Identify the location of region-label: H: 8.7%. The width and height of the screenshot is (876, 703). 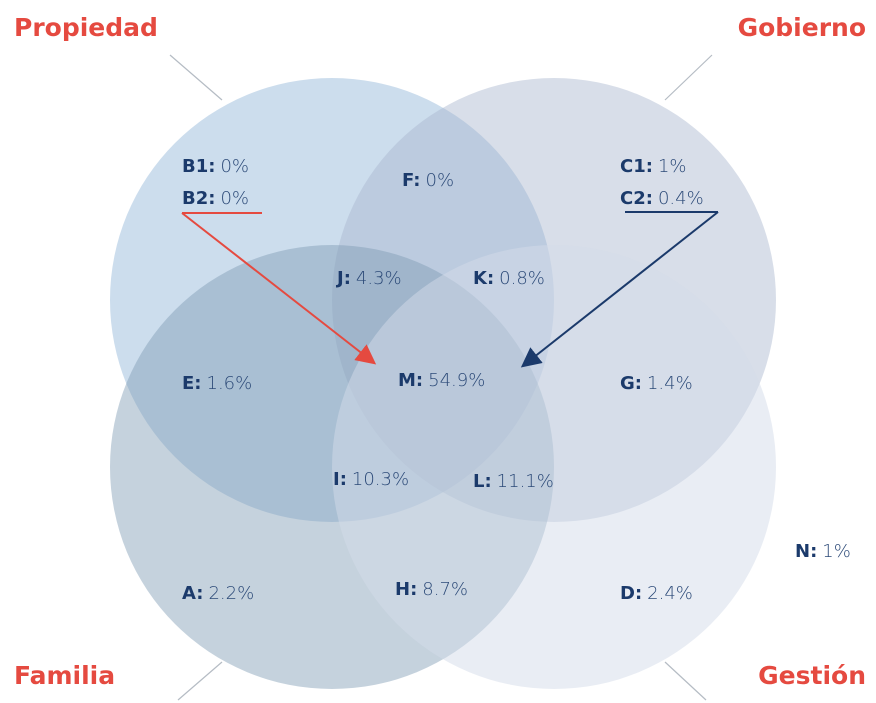
(431, 589).